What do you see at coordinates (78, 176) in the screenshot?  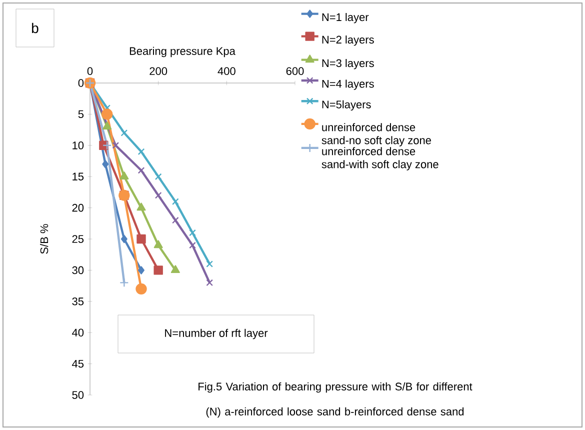 I see `y-tick-label: 15` at bounding box center [78, 176].